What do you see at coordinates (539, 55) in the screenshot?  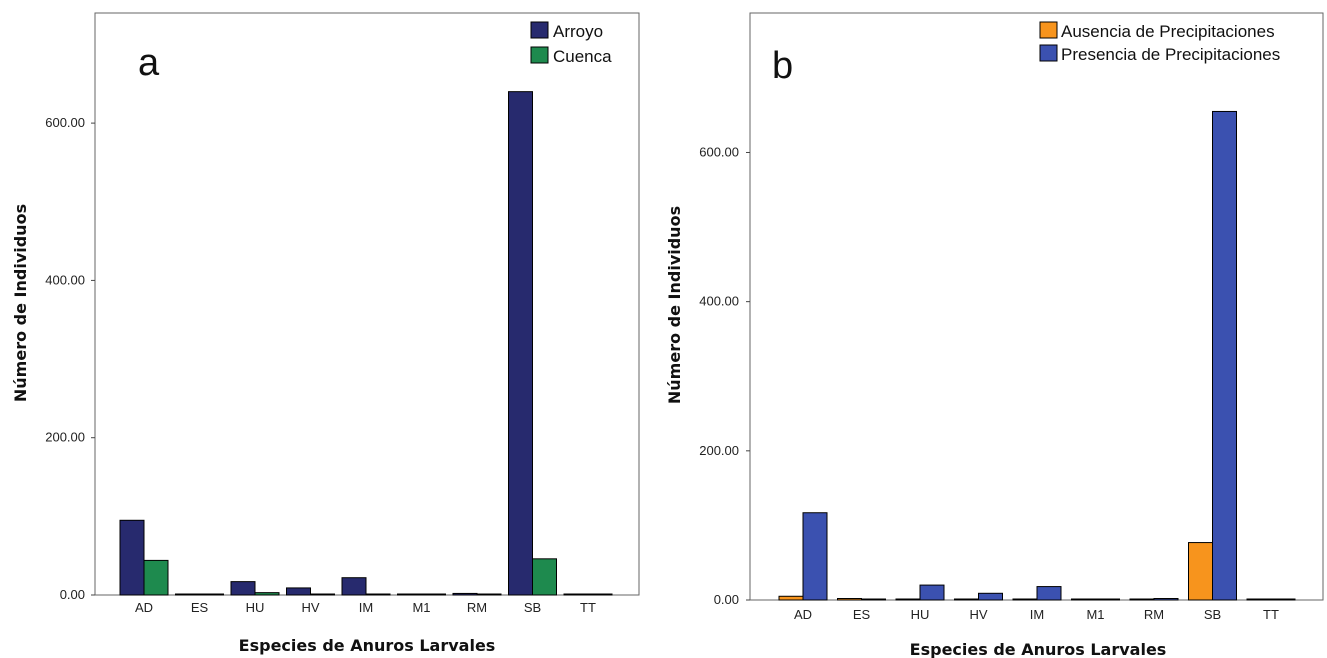 I see `legend-swatch-cuenca` at bounding box center [539, 55].